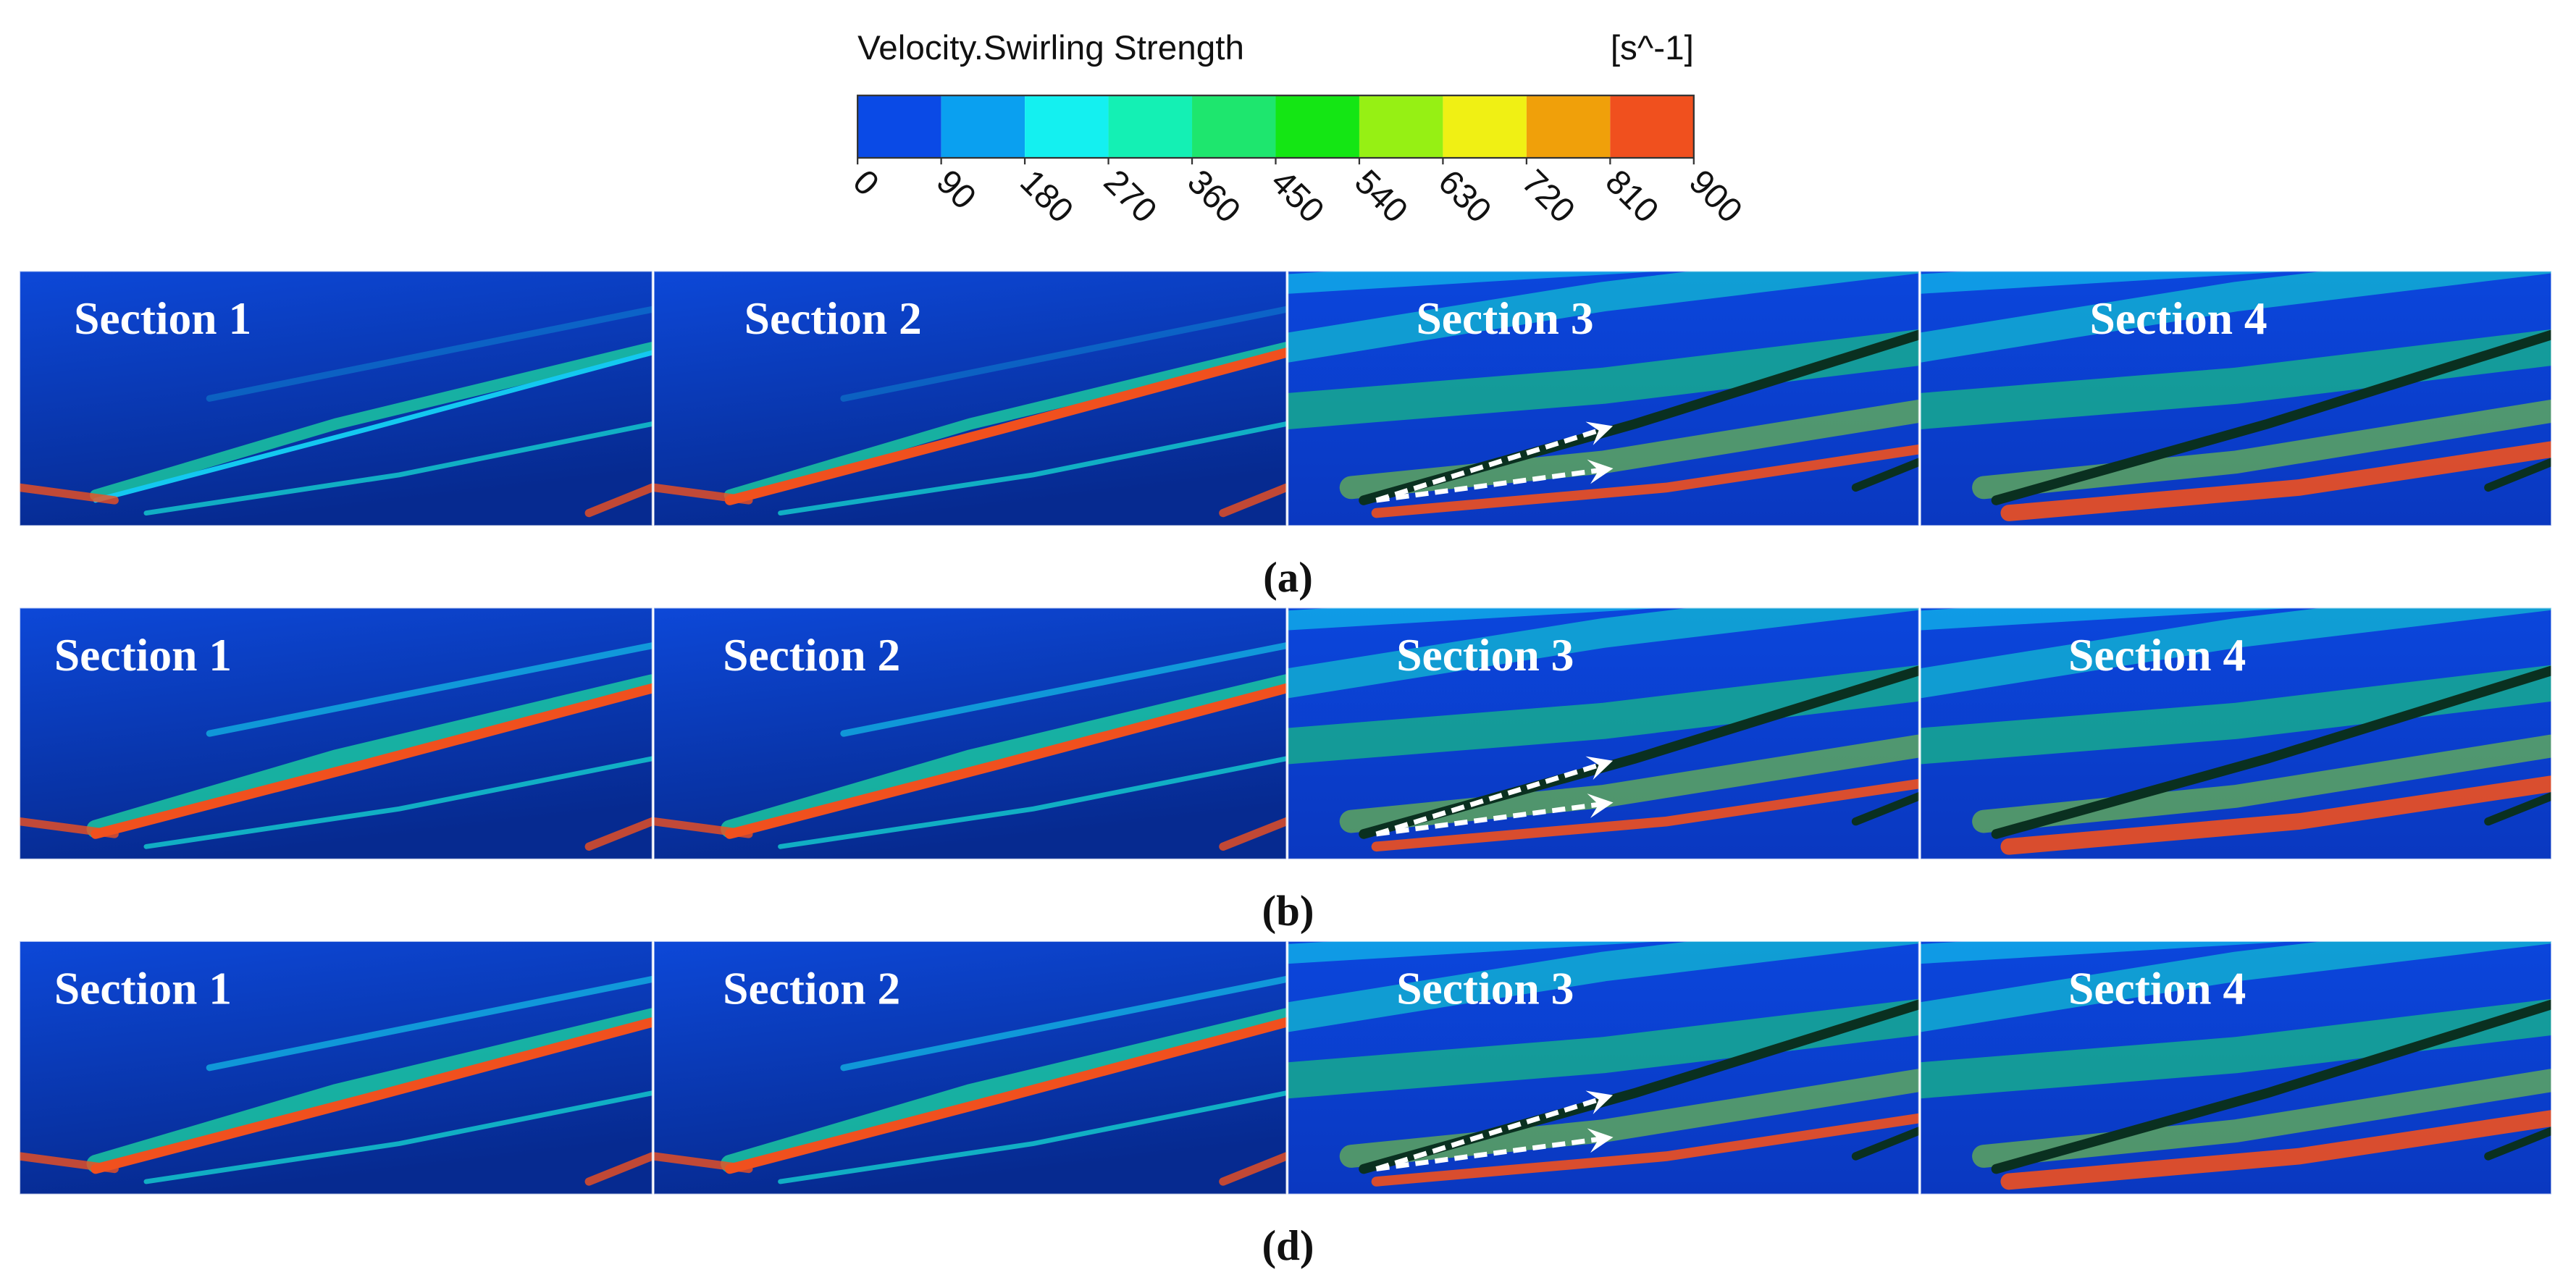 Image resolution: width=2576 pixels, height=1288 pixels. What do you see at coordinates (1050, 48) in the screenshot?
I see `colorbar-title: Velocity.Swirling Strength` at bounding box center [1050, 48].